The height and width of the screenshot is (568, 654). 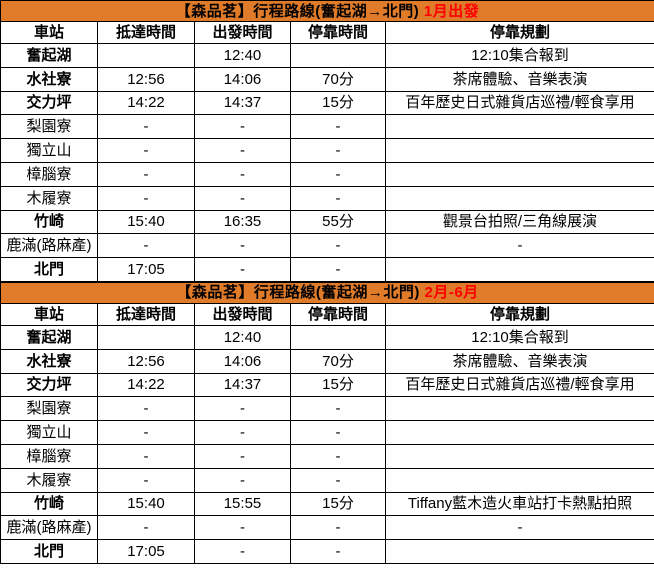 I want to click on table-title-banner: 【森品茗】行程路線(奮起湖→北門) 2月-6月, so click(x=327, y=292).